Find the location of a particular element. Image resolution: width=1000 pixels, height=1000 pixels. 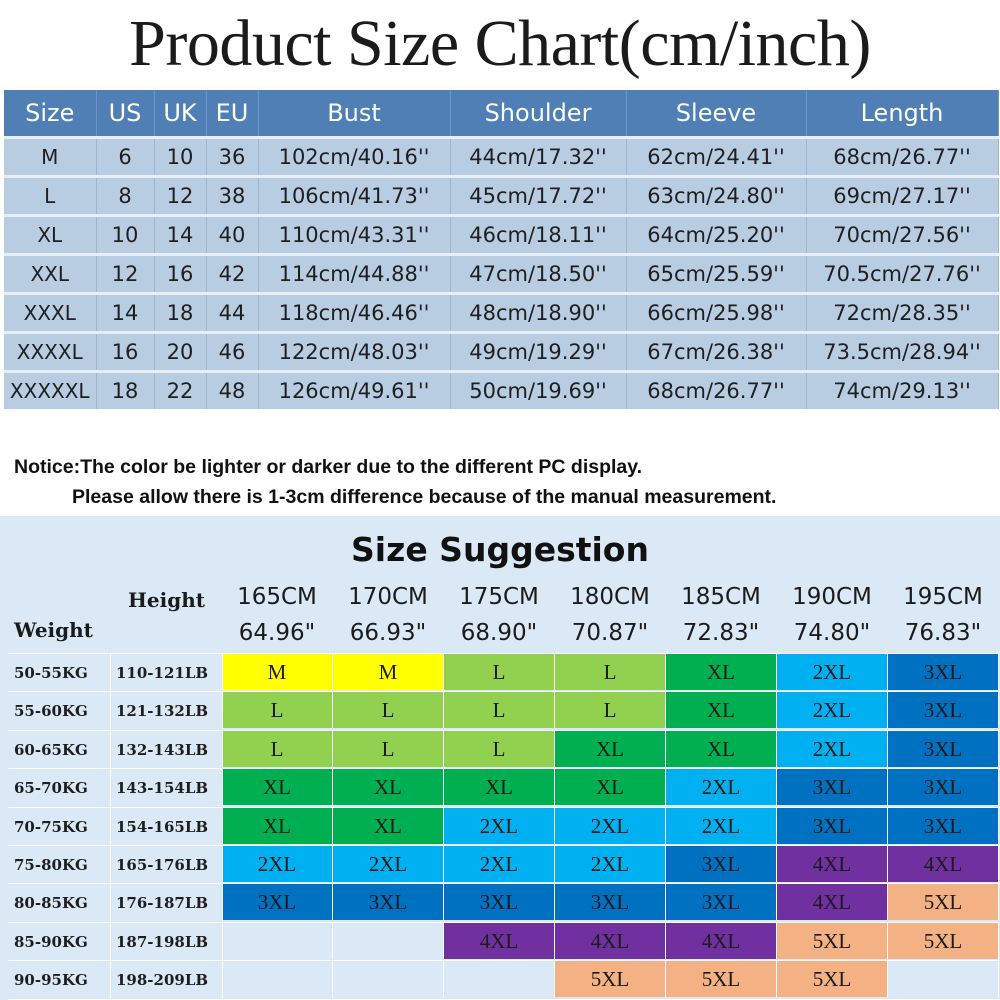

size-chart-cell: 114cm/44.88'' is located at coordinates (354, 273).